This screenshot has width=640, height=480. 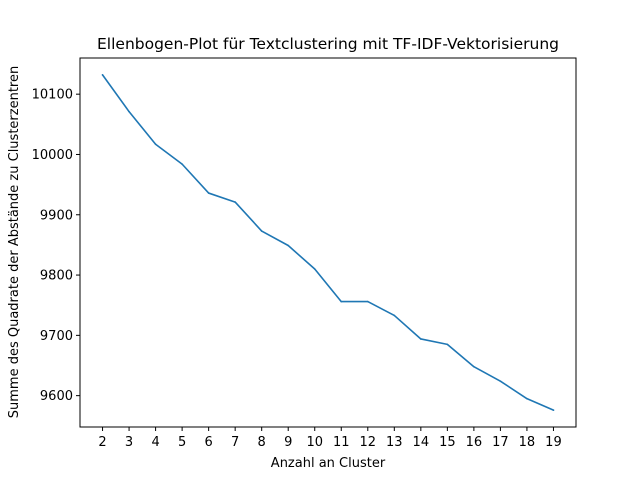 What do you see at coordinates (527, 442) in the screenshot?
I see `x-tick-label: 18` at bounding box center [527, 442].